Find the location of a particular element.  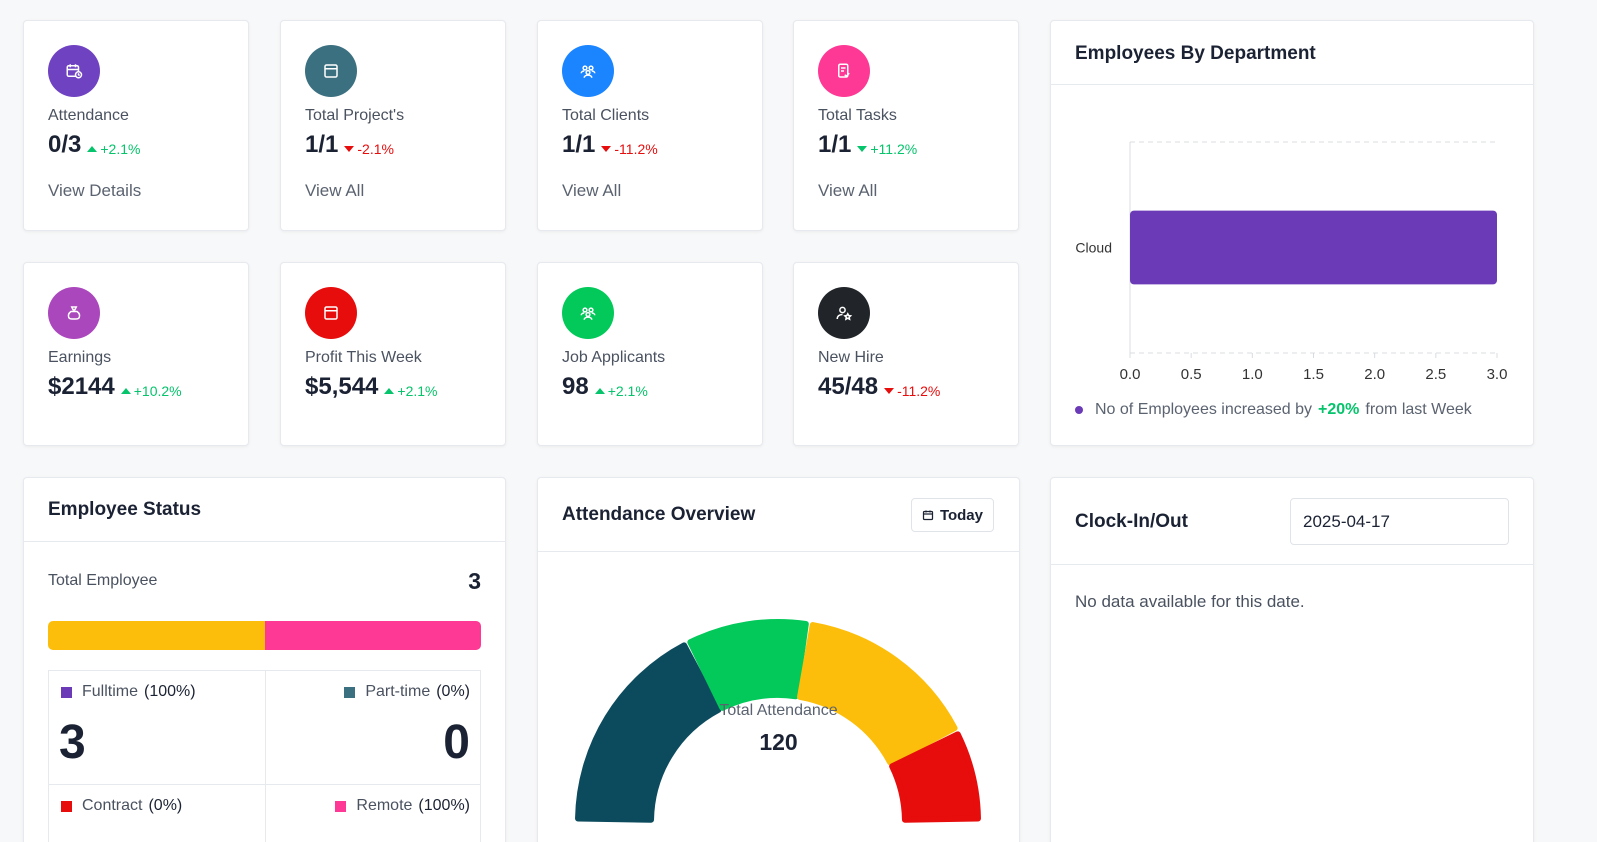

stat-card-new-hire: New Hire 45/48 -11.2% is located at coordinates (906, 354).